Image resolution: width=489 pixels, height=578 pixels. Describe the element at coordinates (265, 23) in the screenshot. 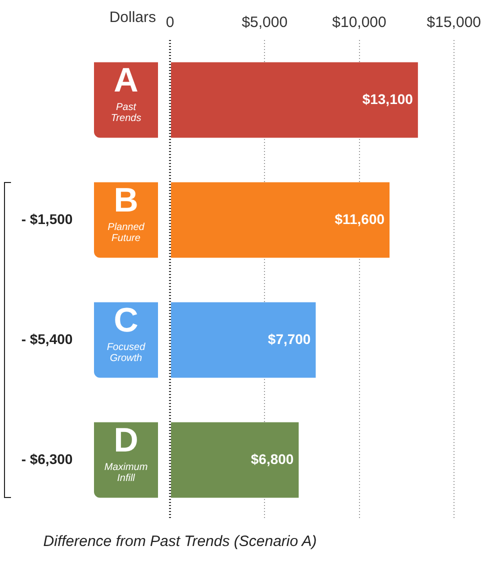

I see `x-tick-label: $5,000` at that location.